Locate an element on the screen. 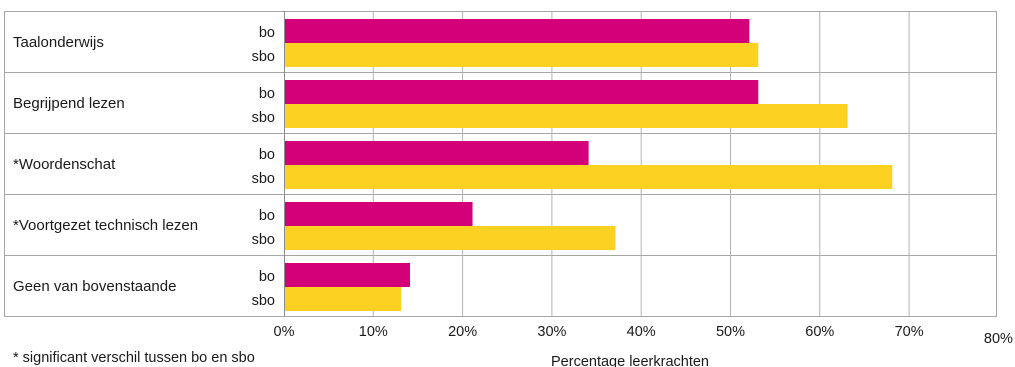 This screenshot has width=1015, height=367. footnote: * significant verschil tussen bo en sbo is located at coordinates (134, 358).